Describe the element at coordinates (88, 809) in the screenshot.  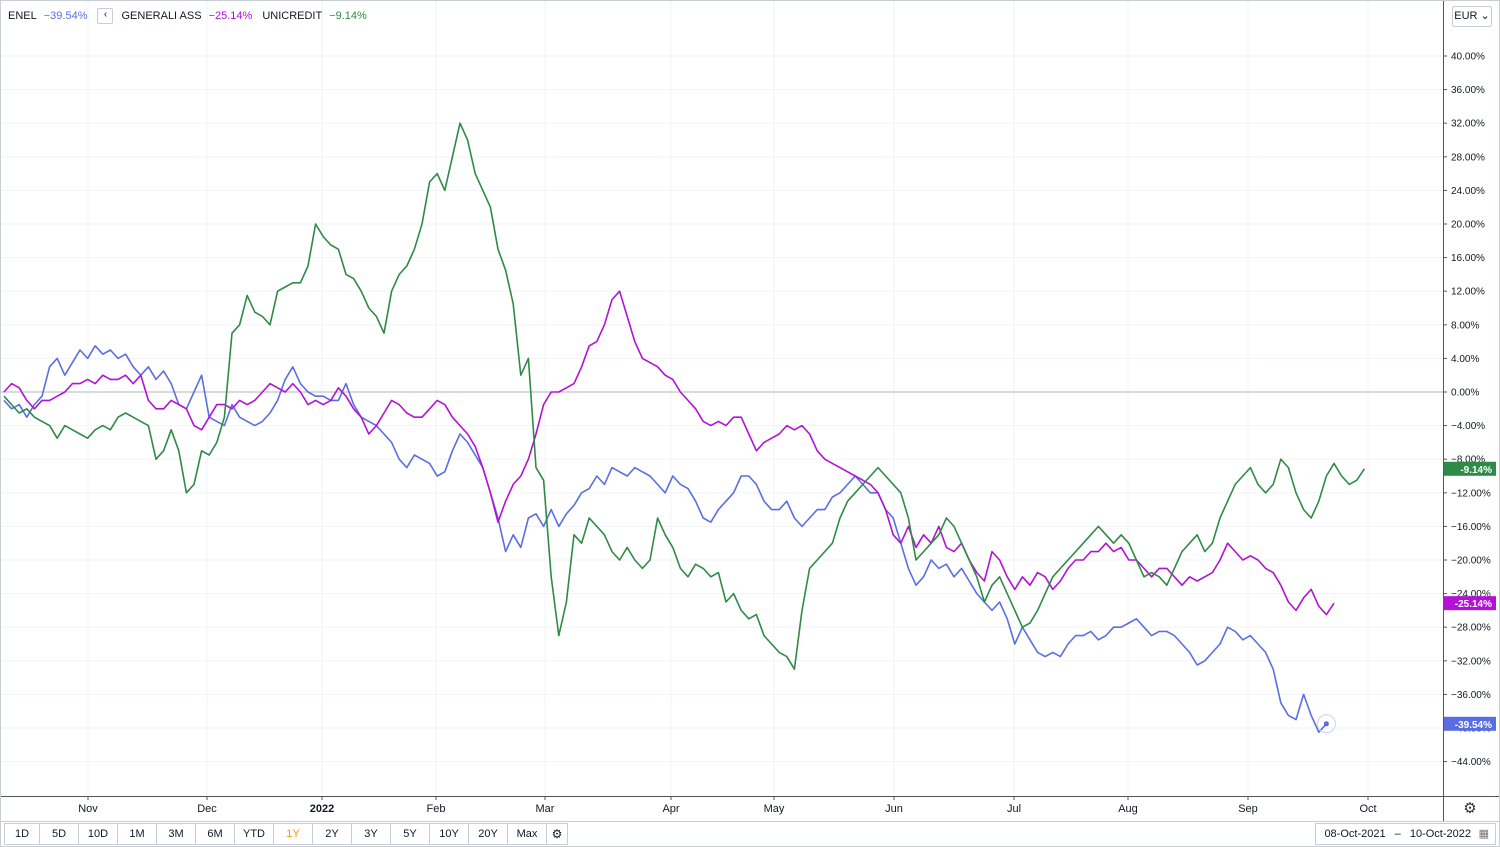
I see `x-tick-label: Nov` at that location.